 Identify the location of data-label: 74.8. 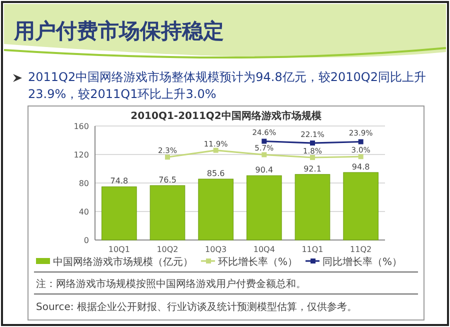
(119, 181).